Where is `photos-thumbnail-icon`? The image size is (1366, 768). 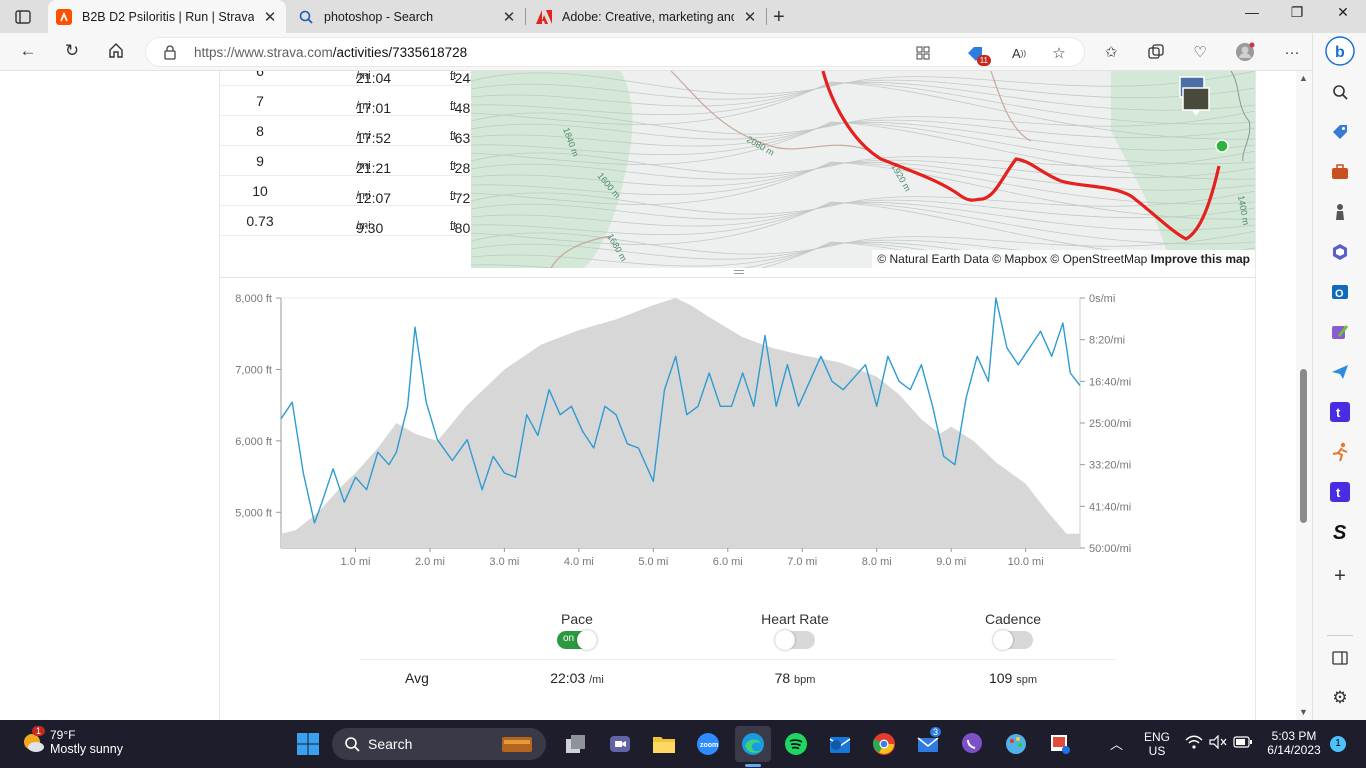 photos-thumbnail-icon is located at coordinates (1194, 96).